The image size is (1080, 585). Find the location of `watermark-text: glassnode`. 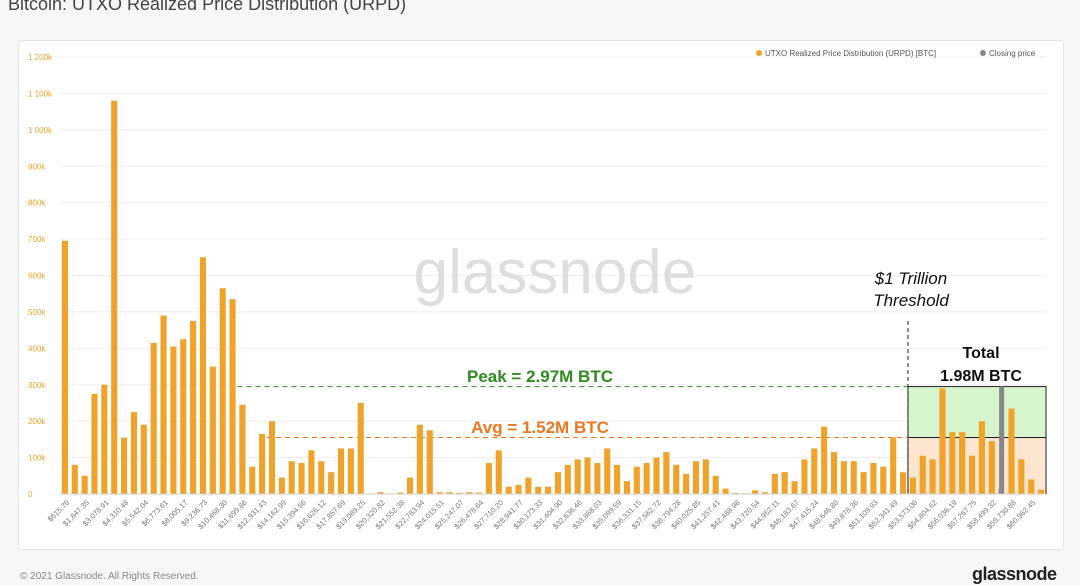

watermark-text: glassnode is located at coordinates (555, 272).